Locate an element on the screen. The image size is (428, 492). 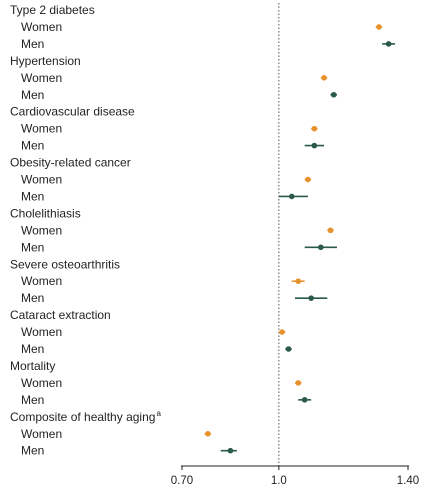
point-estimate-severe-osteoarthritis-men is located at coordinates (311, 298).